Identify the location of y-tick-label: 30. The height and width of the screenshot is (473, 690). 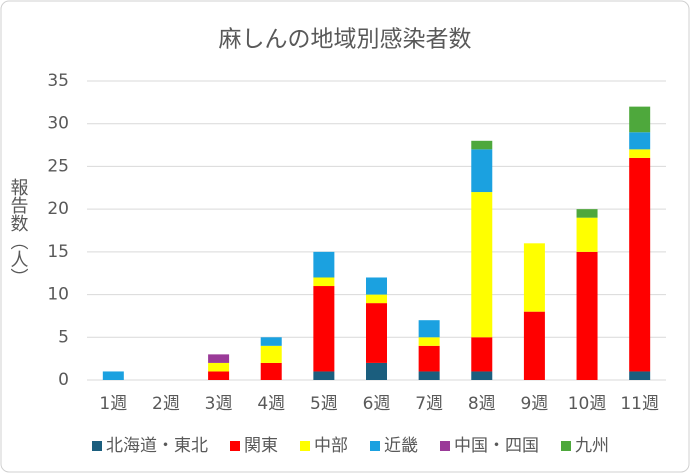
(58, 124).